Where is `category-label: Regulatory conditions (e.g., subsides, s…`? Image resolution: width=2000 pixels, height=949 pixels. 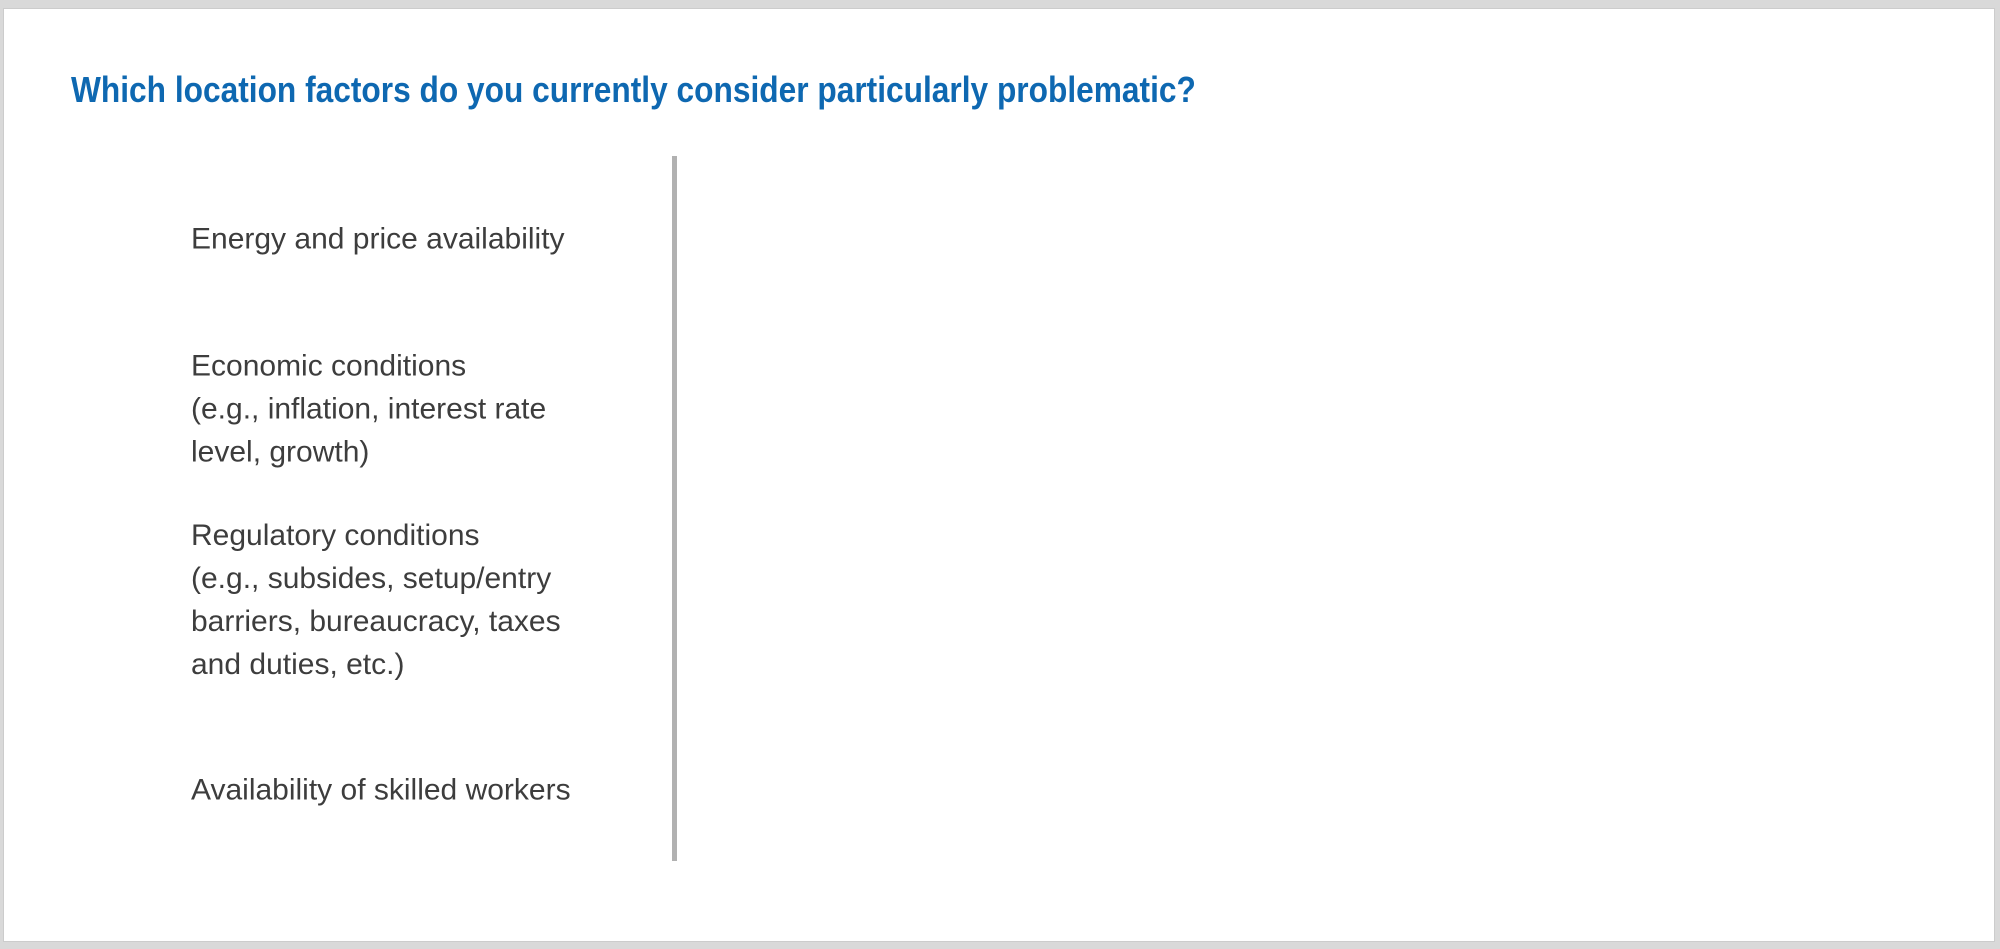 category-label: Regulatory conditions (e.g., subsides, s… is located at coordinates (376, 600).